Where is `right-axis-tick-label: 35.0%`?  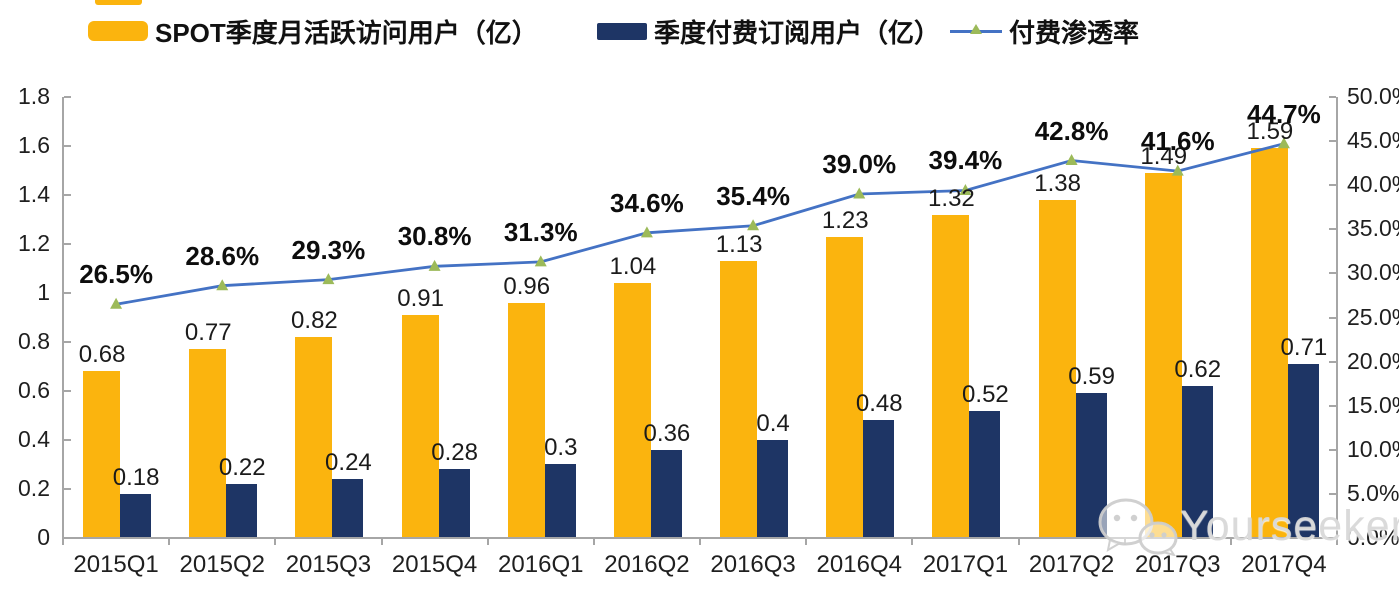
right-axis-tick-label: 35.0% is located at coordinates (1373, 228).